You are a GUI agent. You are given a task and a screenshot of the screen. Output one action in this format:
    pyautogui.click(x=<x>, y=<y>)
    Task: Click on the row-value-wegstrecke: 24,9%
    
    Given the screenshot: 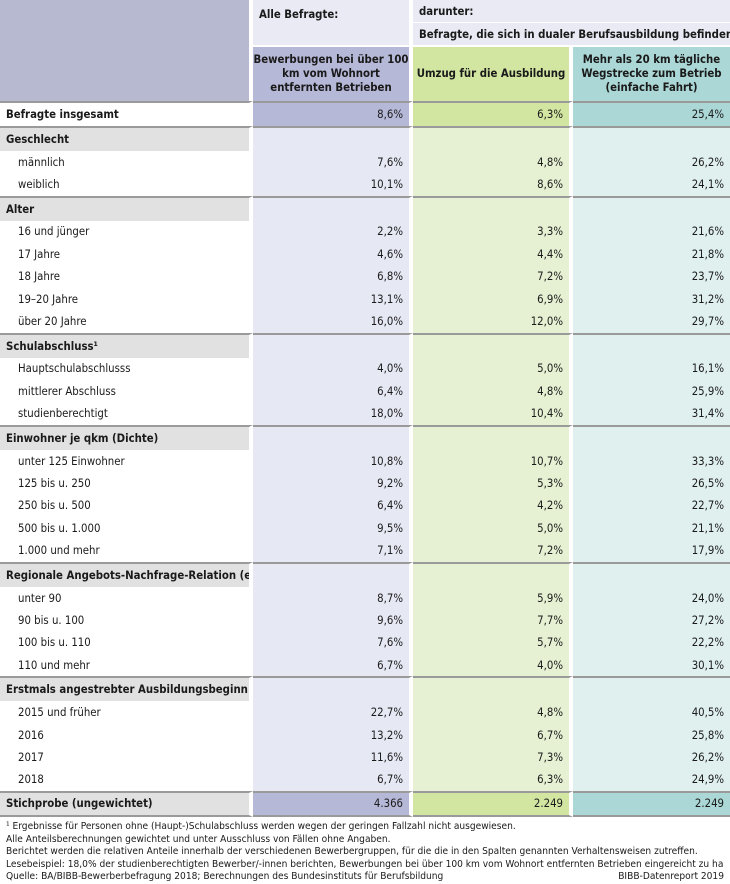 What is the action you would take?
    pyautogui.click(x=651, y=779)
    